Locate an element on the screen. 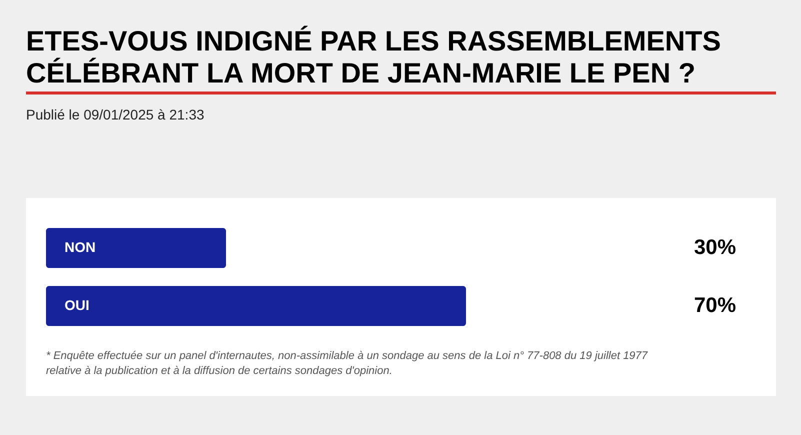 Image resolution: width=801 pixels, height=435 pixels. chart-title: ETES-VOUS INDIGNÉ PAR LES RASSEMBLEMENTS CÉLÉBRANT LA MORT DE JEAN-MARIE LE PEN ? is located at coordinates (373, 57).